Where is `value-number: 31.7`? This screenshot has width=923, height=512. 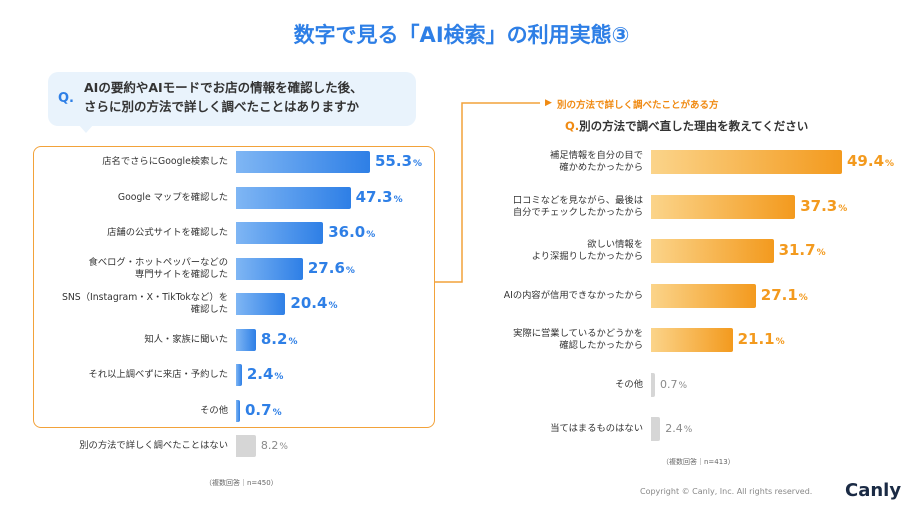
value-number: 31.7 is located at coordinates (797, 250).